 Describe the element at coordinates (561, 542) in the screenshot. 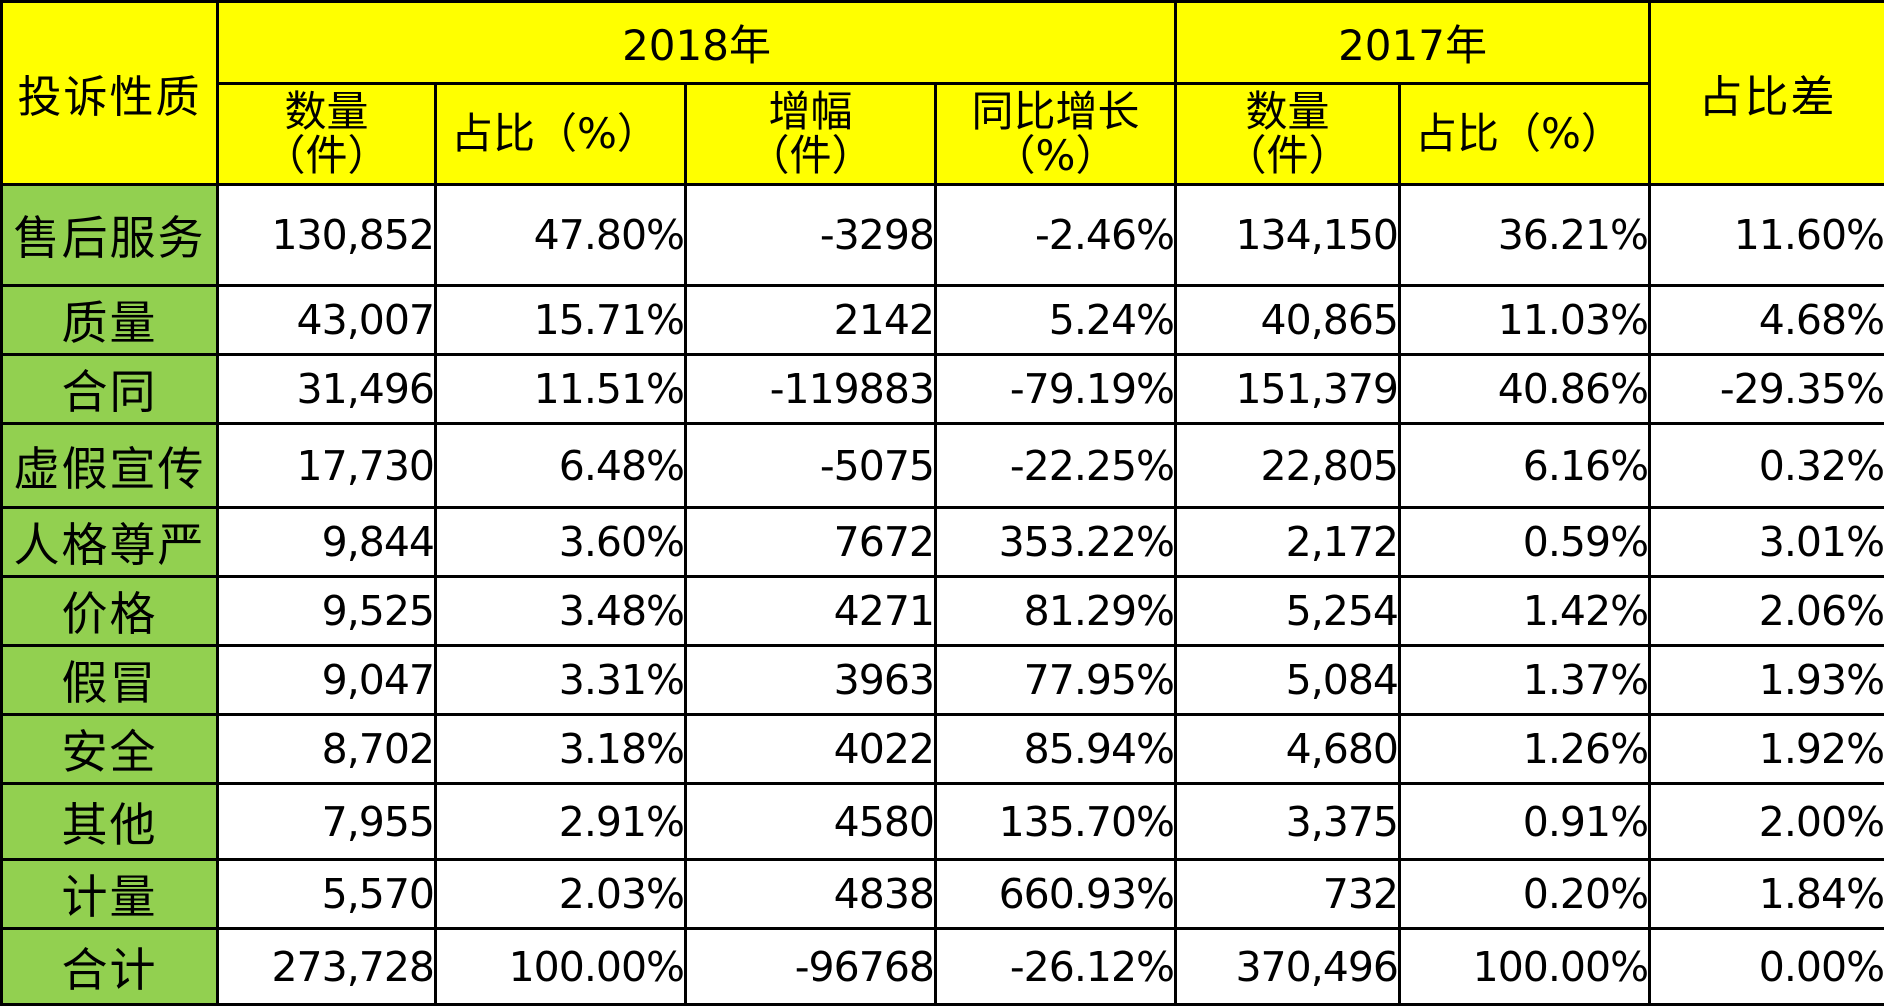

I see `cell-ratio-2018: 3.60%` at that location.